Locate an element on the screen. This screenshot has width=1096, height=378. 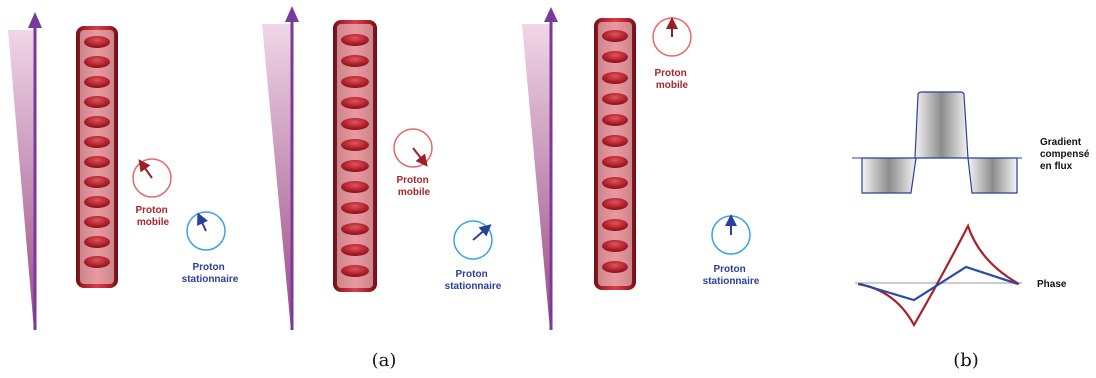
phase-curve-mobile is located at coordinates (938, 275).